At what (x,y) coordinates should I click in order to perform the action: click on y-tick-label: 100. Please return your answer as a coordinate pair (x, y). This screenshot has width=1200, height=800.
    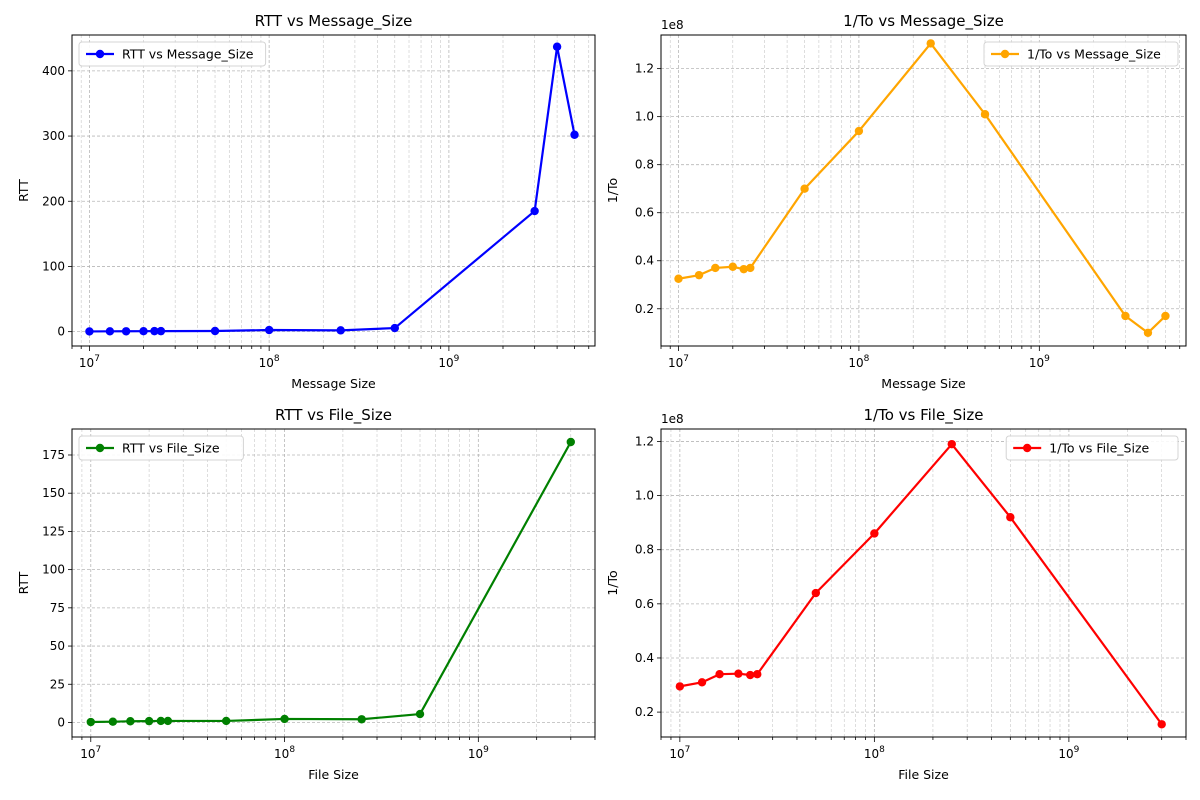
    Looking at the image, I should click on (53, 266).